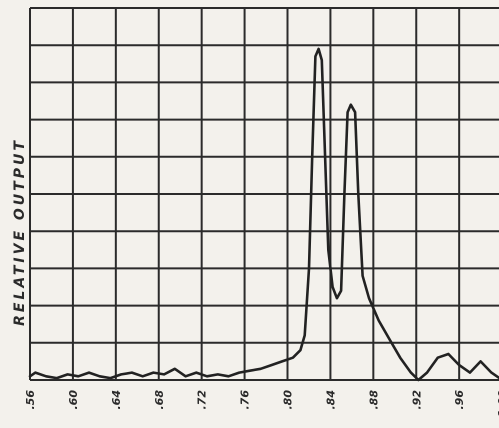  I want to click on x-tick-label: .76, so click(245, 400).